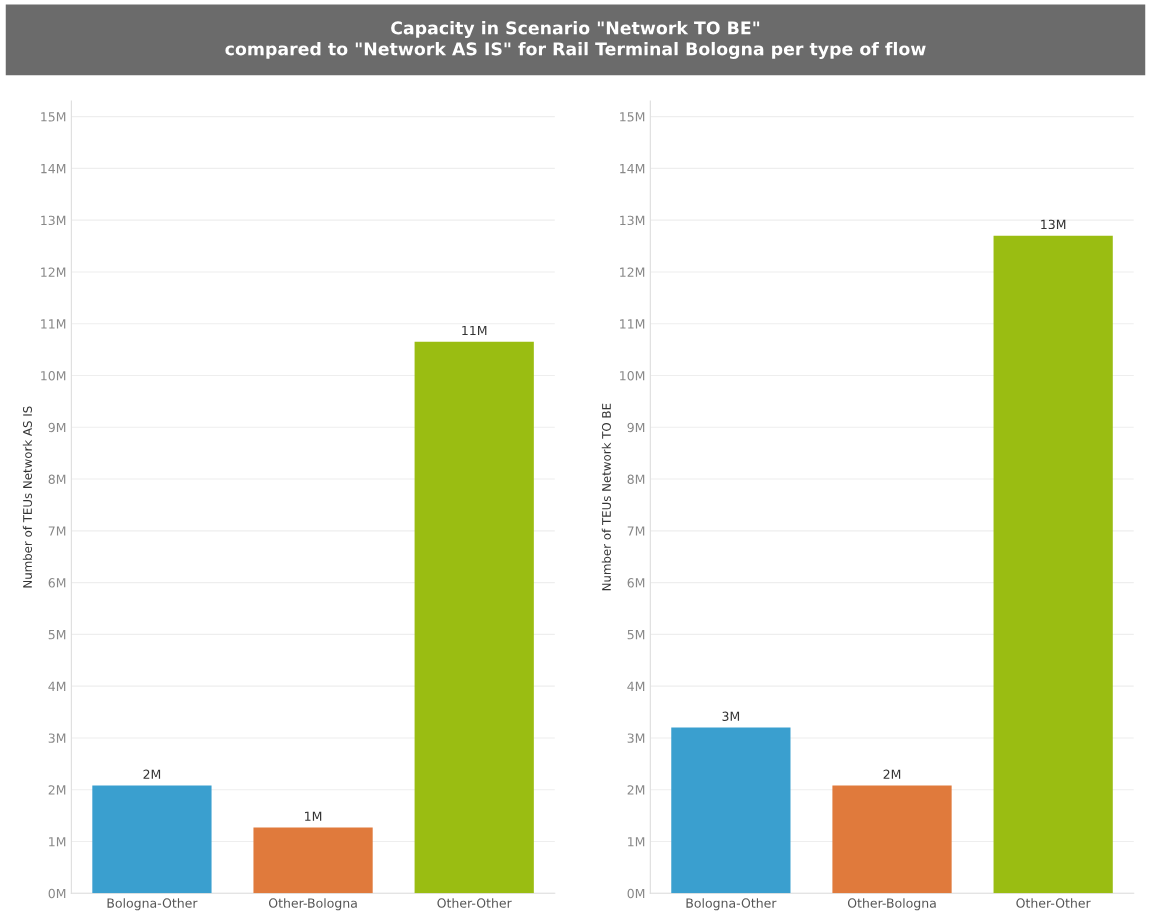 The height and width of the screenshot is (919, 1151). Describe the element at coordinates (474, 330) in the screenshot. I see `data-label: 11M` at that location.